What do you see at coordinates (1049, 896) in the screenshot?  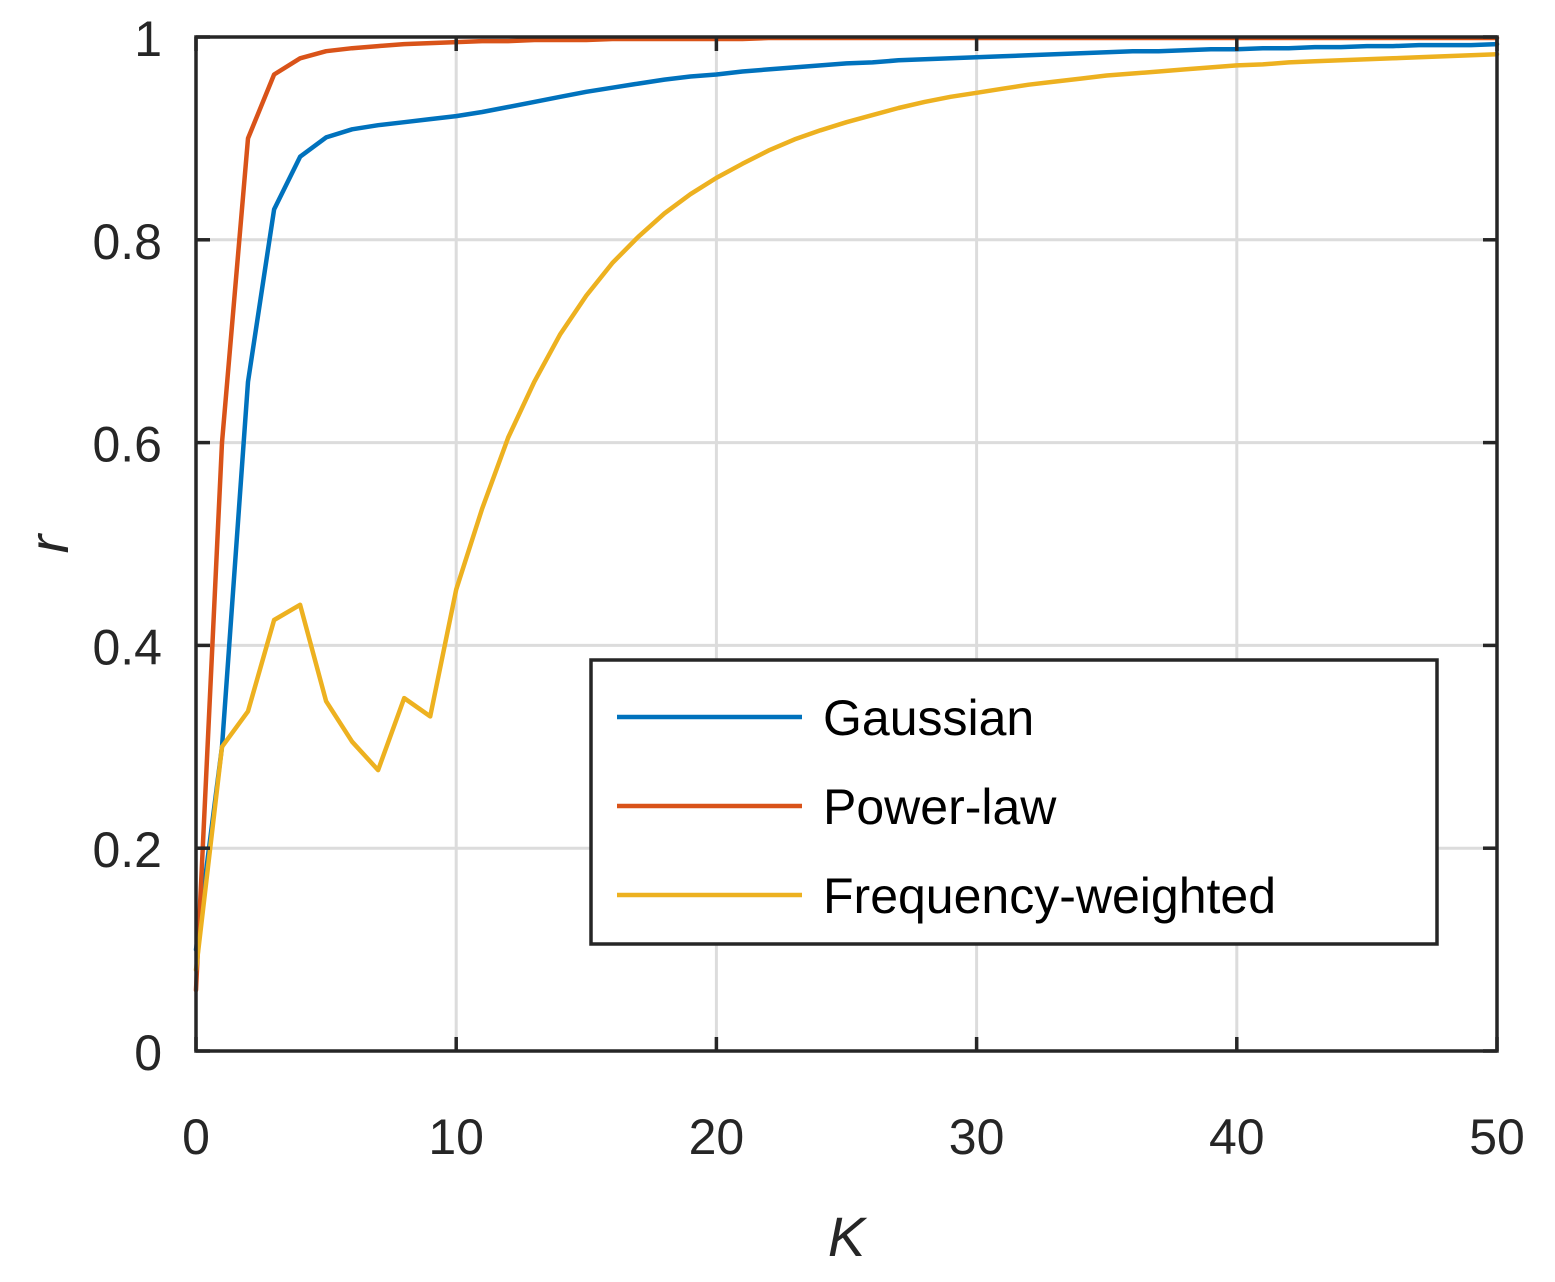 I see `legend-label-frequency-weighted: Frequency-weighted` at bounding box center [1049, 896].